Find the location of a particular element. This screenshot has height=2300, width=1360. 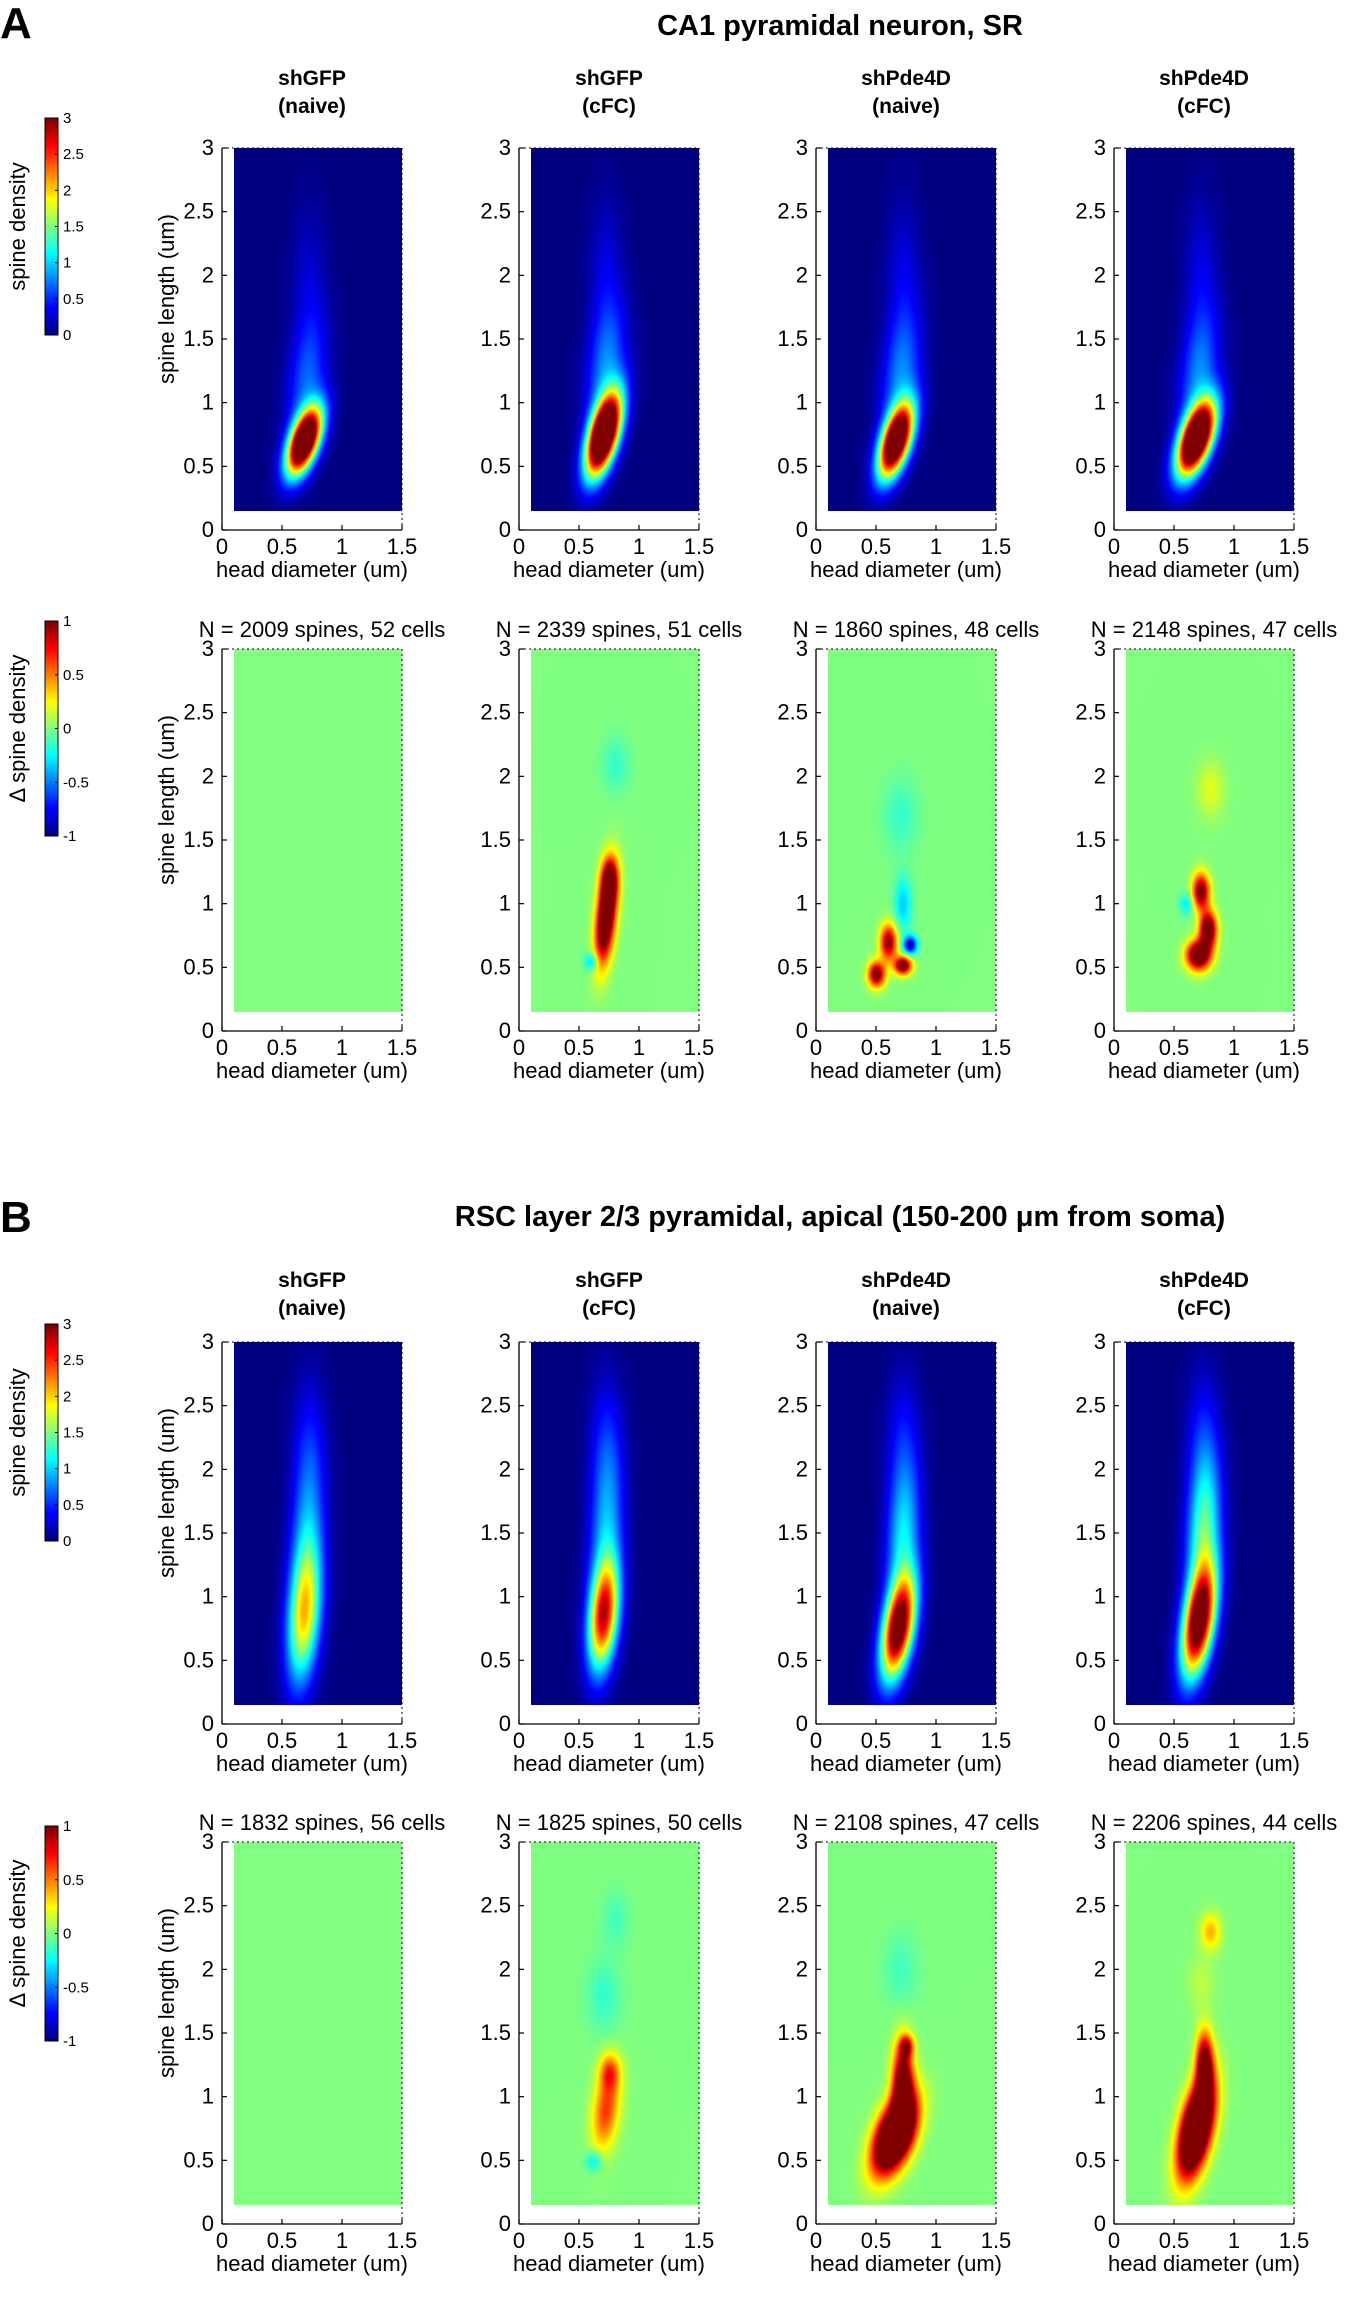

heatmap-image-A-r1-c0 is located at coordinates (318, 830).